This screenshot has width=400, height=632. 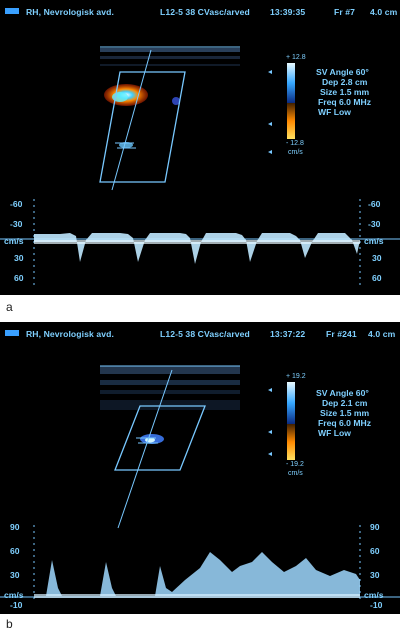 I want to click on dep-label: Dep 2.1 cm, so click(x=345, y=403).